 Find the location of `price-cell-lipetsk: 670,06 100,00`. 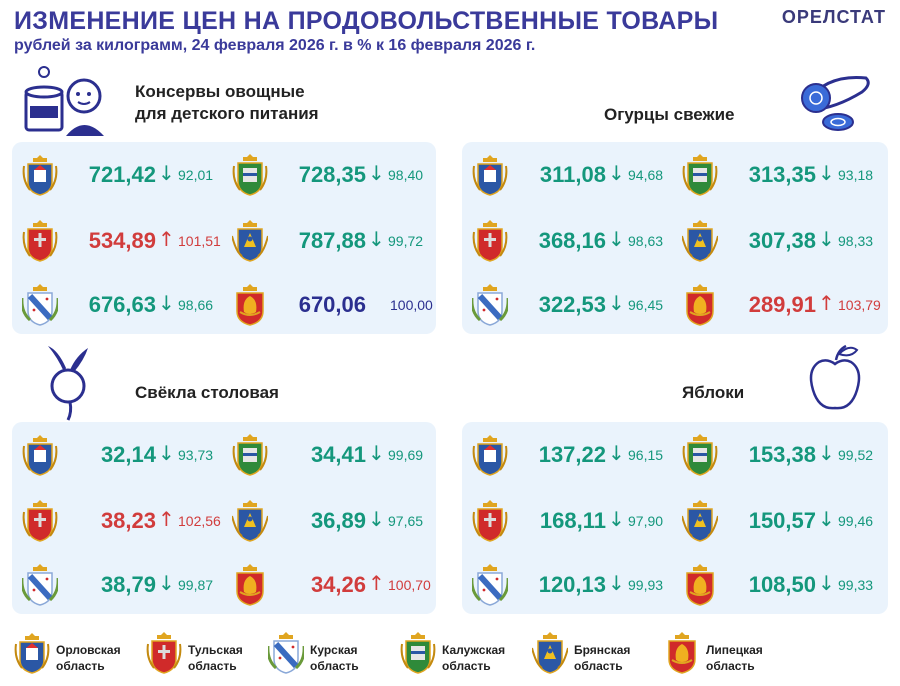

price-cell-lipetsk: 670,06 100,00 is located at coordinates (342, 305).